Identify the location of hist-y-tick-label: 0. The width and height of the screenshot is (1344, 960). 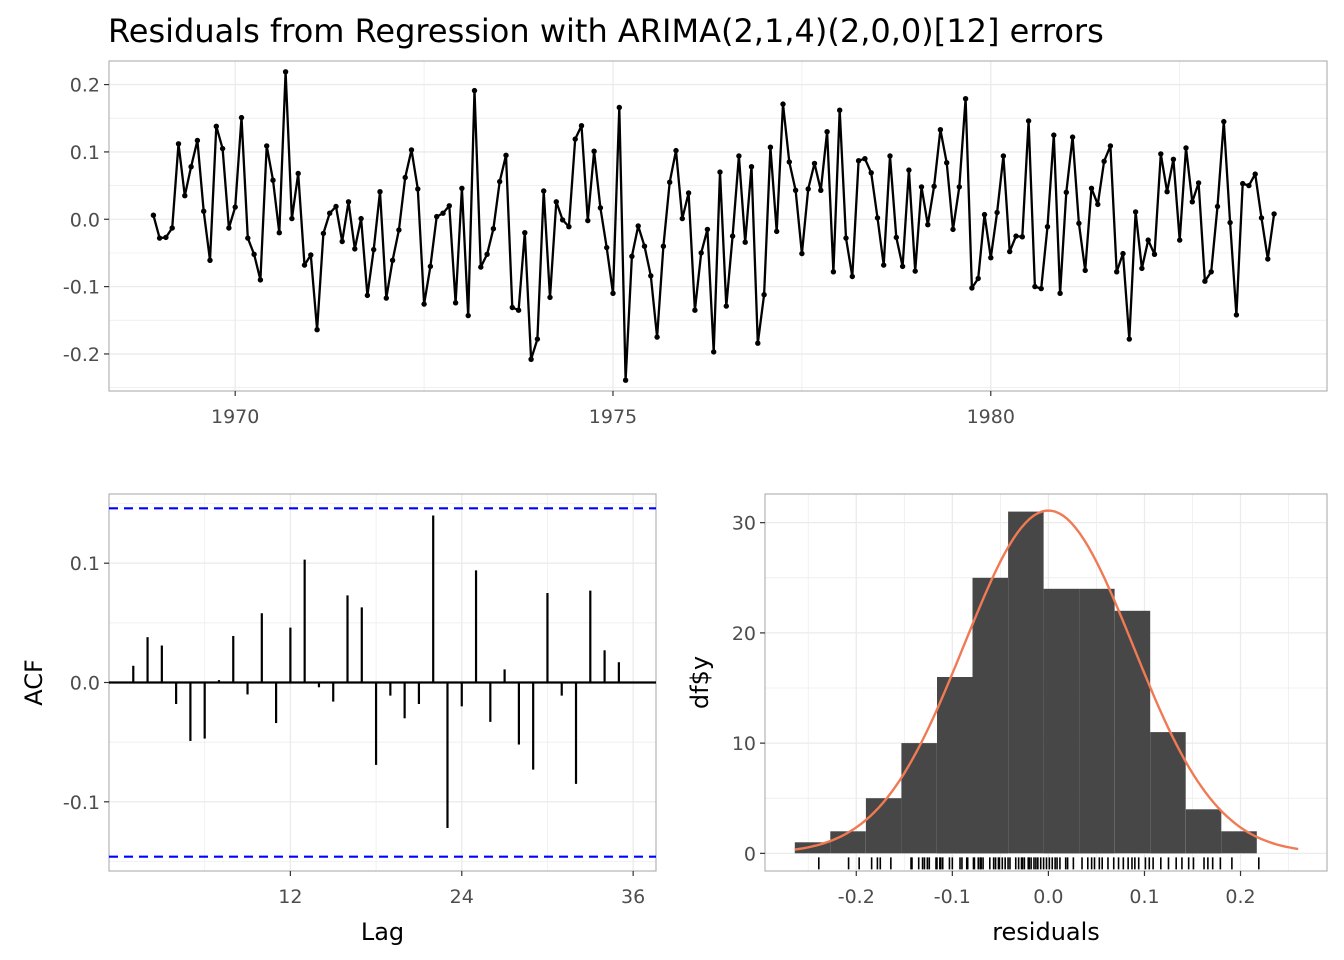
(750, 854).